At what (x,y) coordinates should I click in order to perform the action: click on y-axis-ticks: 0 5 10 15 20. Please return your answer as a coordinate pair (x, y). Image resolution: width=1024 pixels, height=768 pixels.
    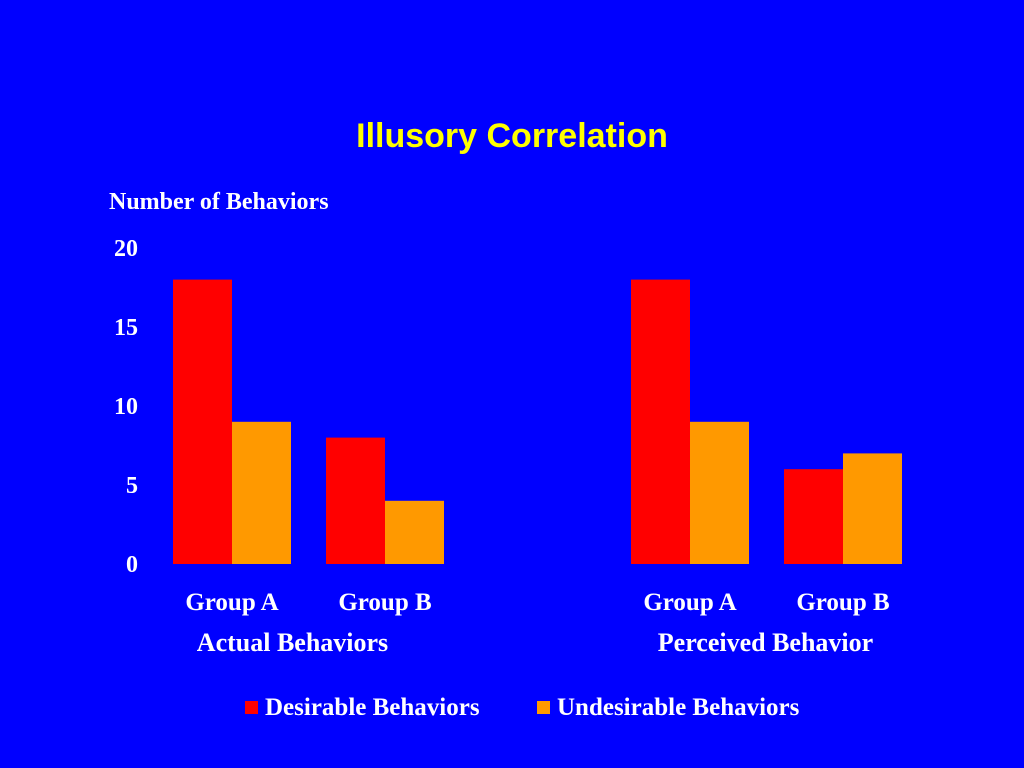
    Looking at the image, I should click on (126, 407).